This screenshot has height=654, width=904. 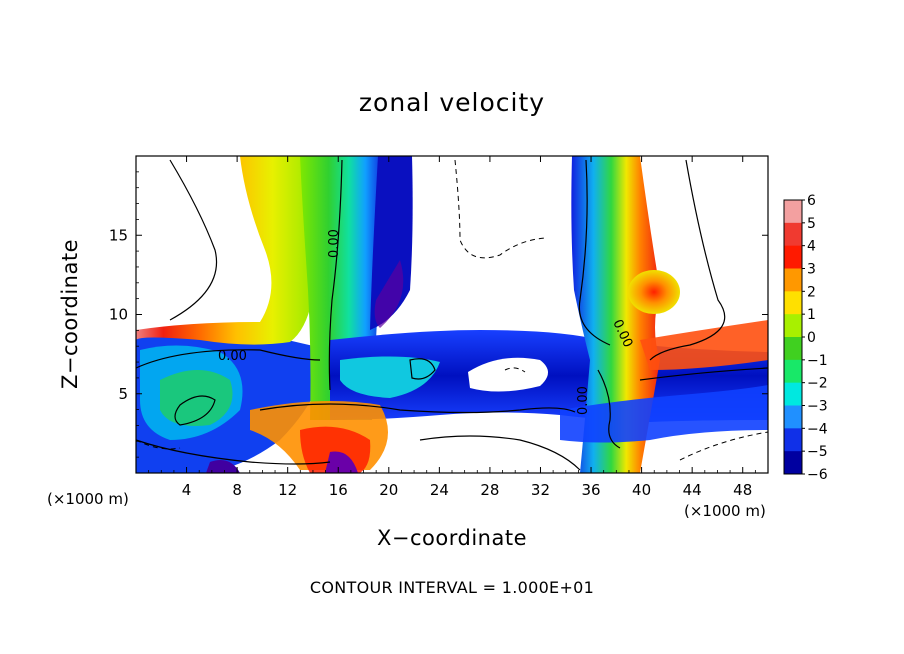 What do you see at coordinates (489, 490) in the screenshot?
I see `x-tick-label: 28` at bounding box center [489, 490].